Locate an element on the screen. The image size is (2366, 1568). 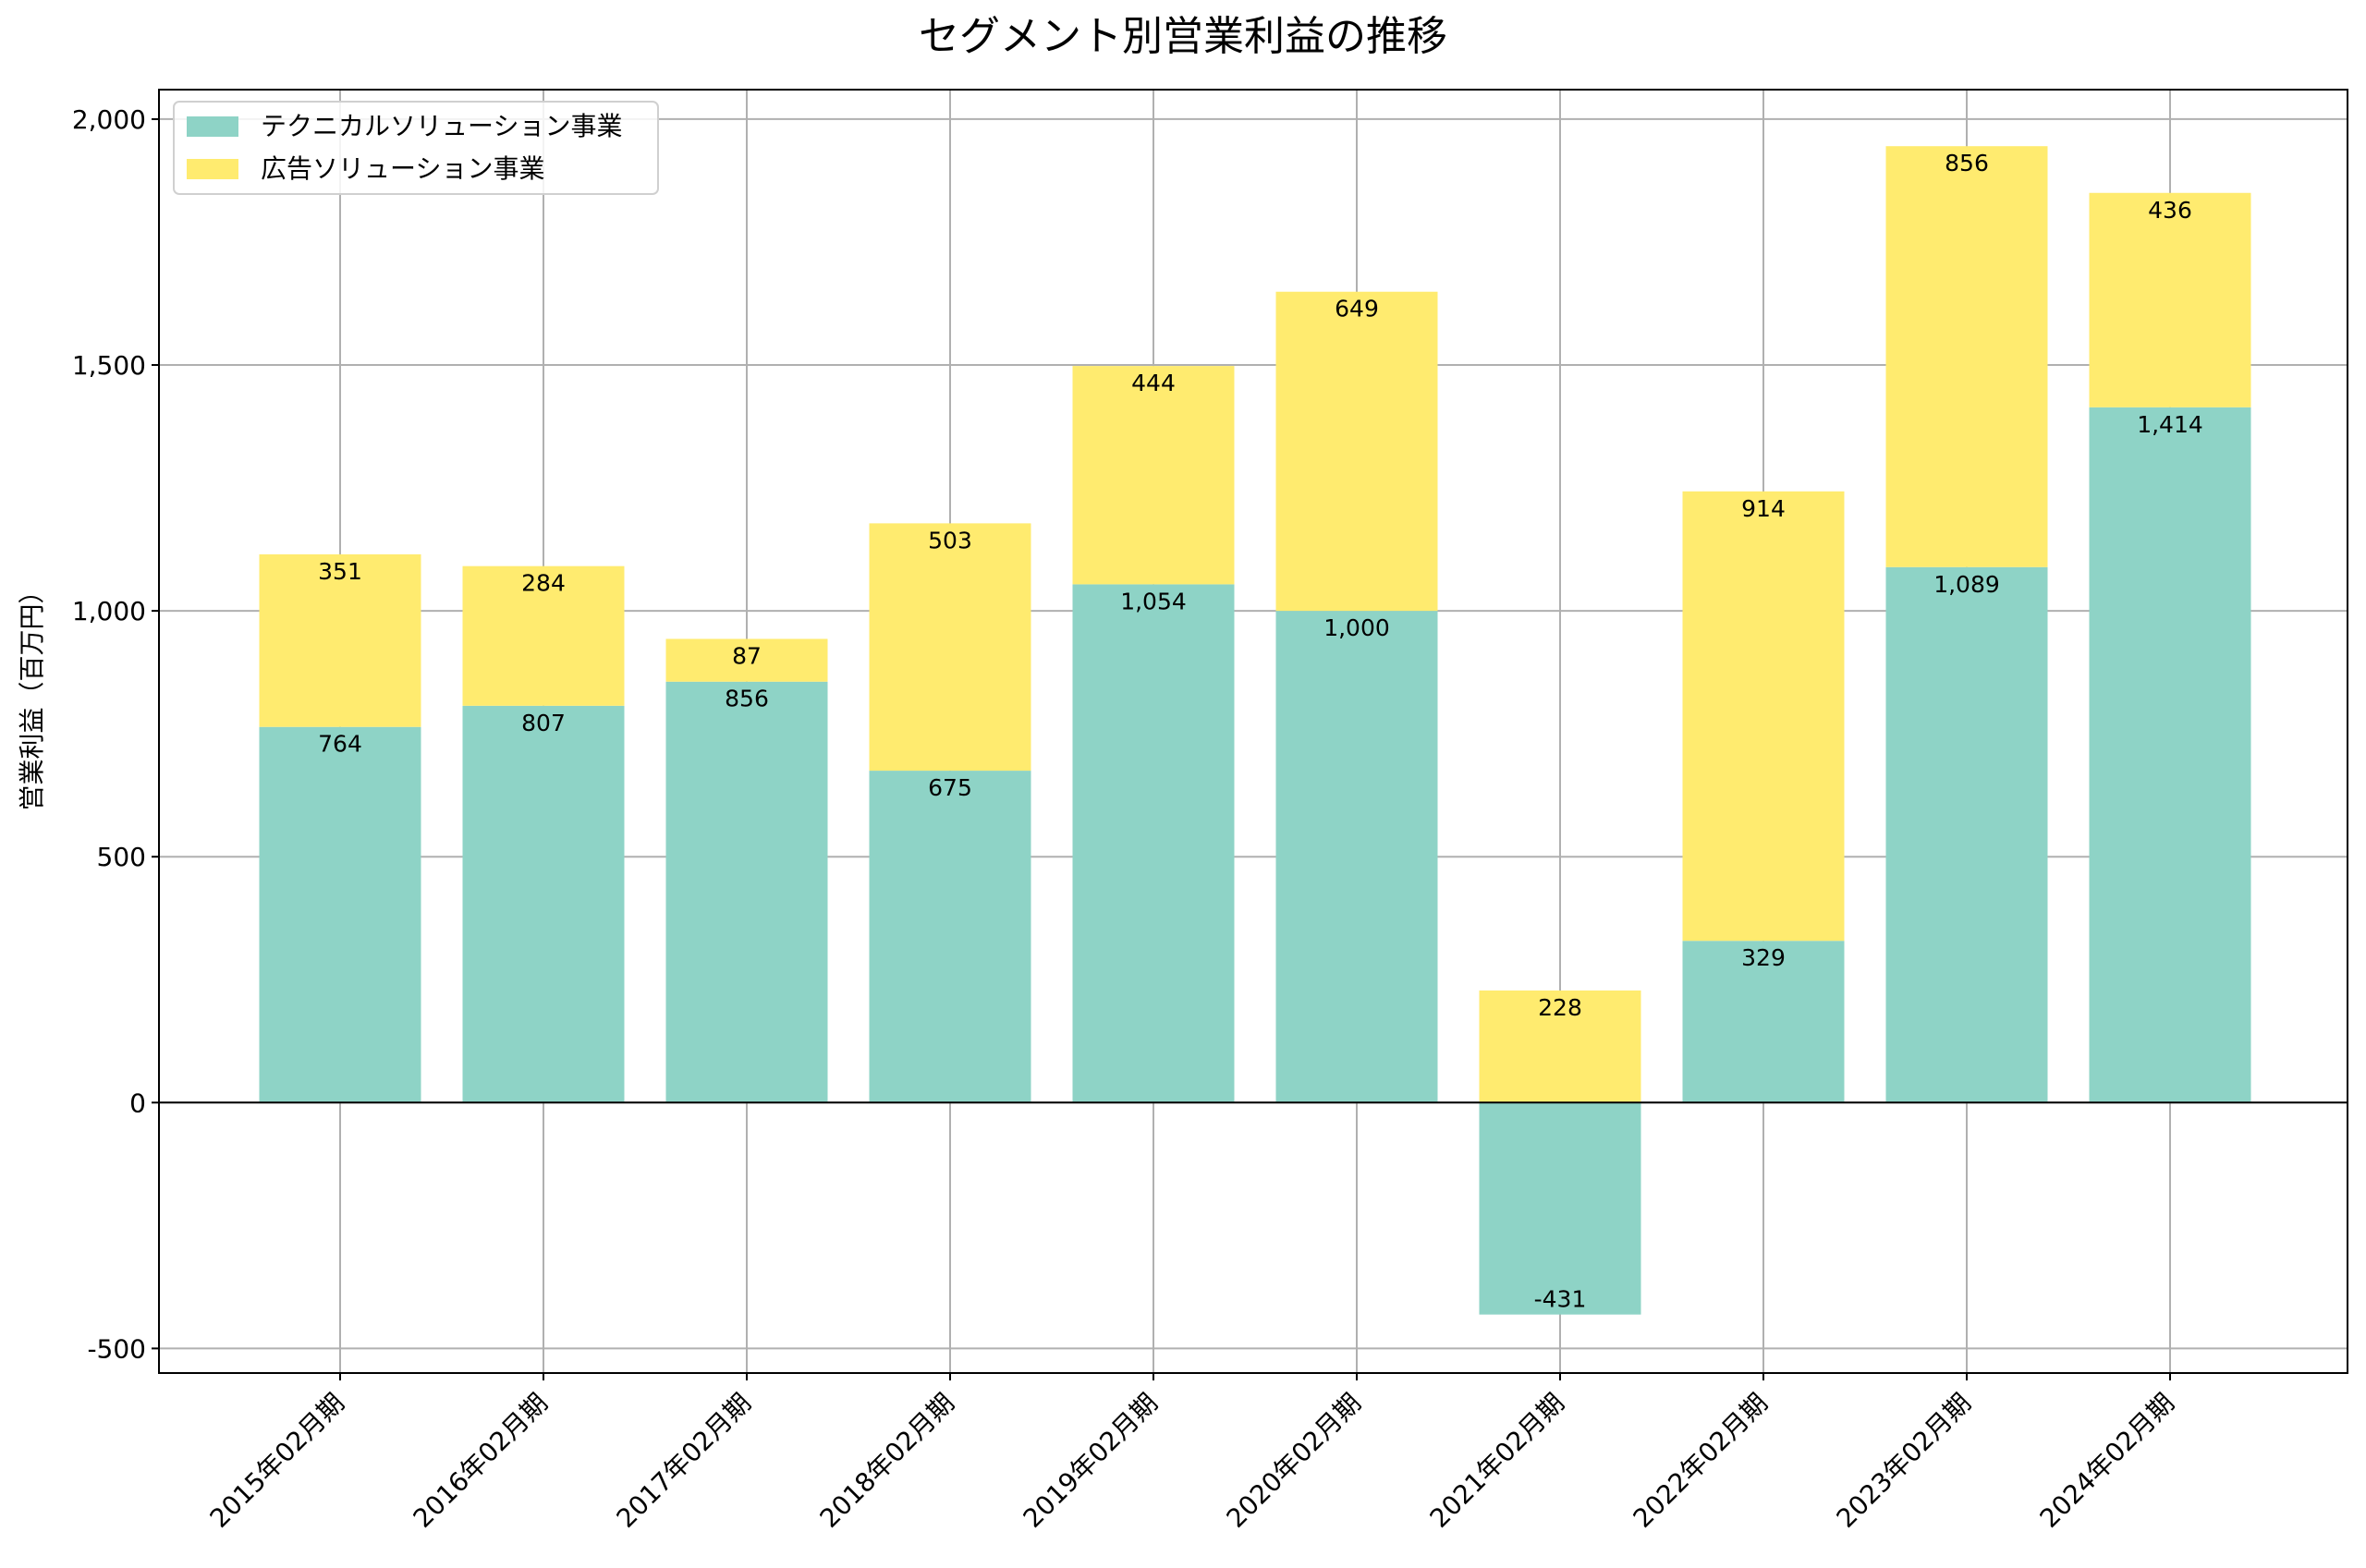
x-tick-label: 2021年02月期 is located at coordinates (1497, 1461).